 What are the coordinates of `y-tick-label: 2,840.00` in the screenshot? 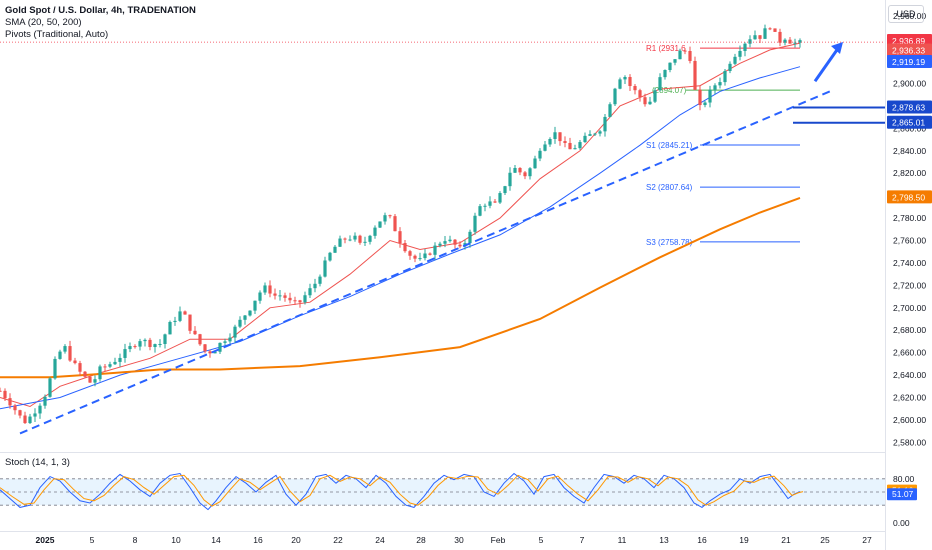 It's located at (909, 151).